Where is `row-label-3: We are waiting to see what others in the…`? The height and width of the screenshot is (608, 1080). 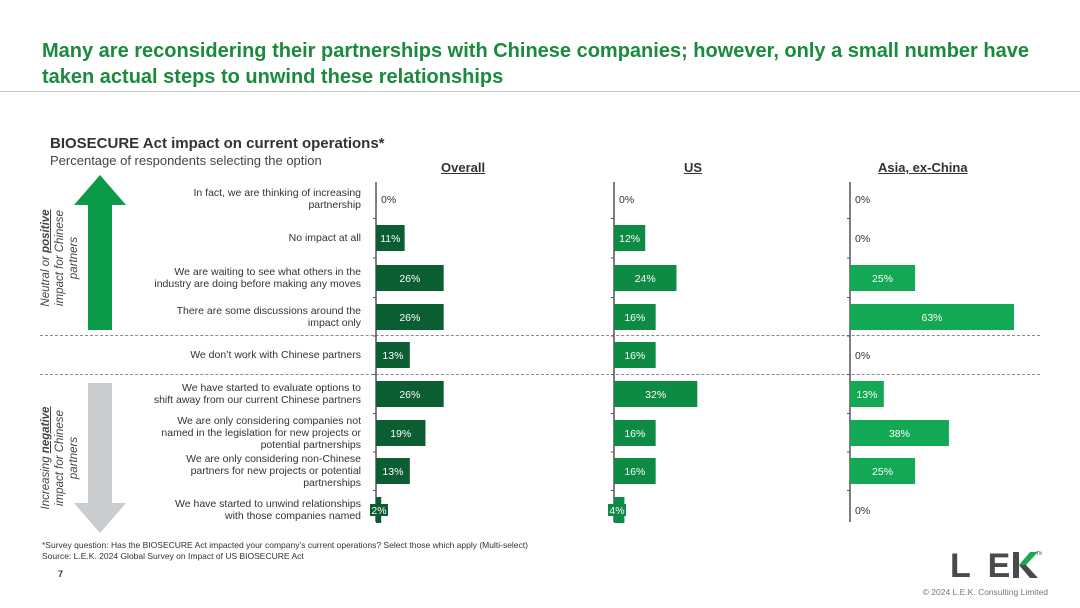
row-label-3: We are waiting to see what others in the… is located at coordinates (241, 278).